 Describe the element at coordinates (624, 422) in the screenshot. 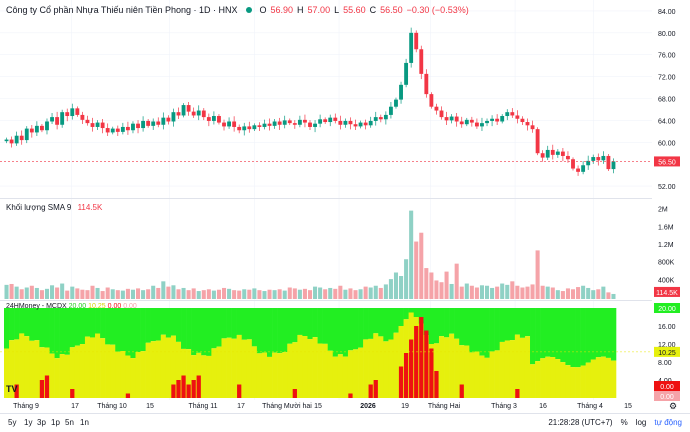

I see `percent-toggle: %` at that location.